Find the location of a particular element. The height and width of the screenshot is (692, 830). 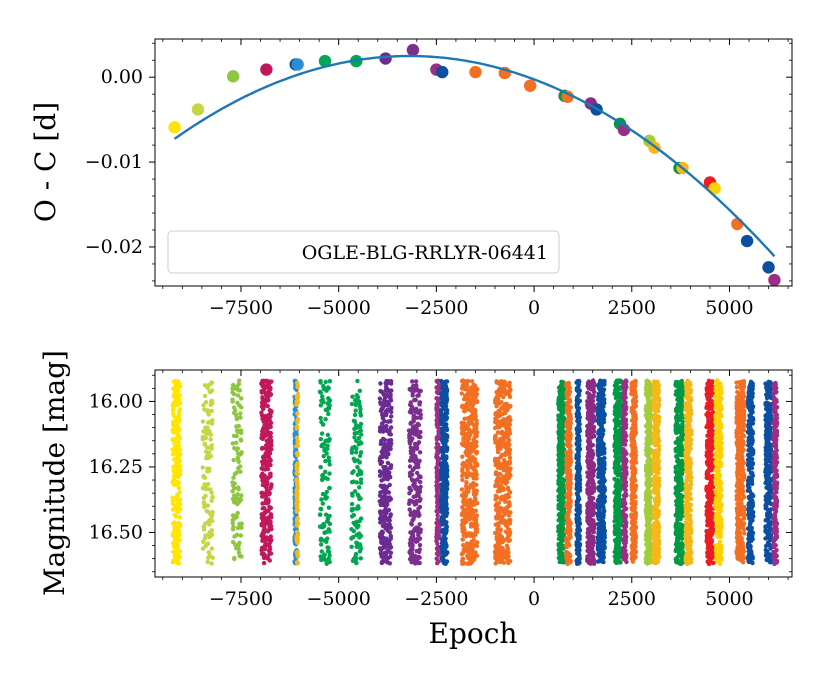

y-tick-label: −0.02 is located at coordinates (114, 247).